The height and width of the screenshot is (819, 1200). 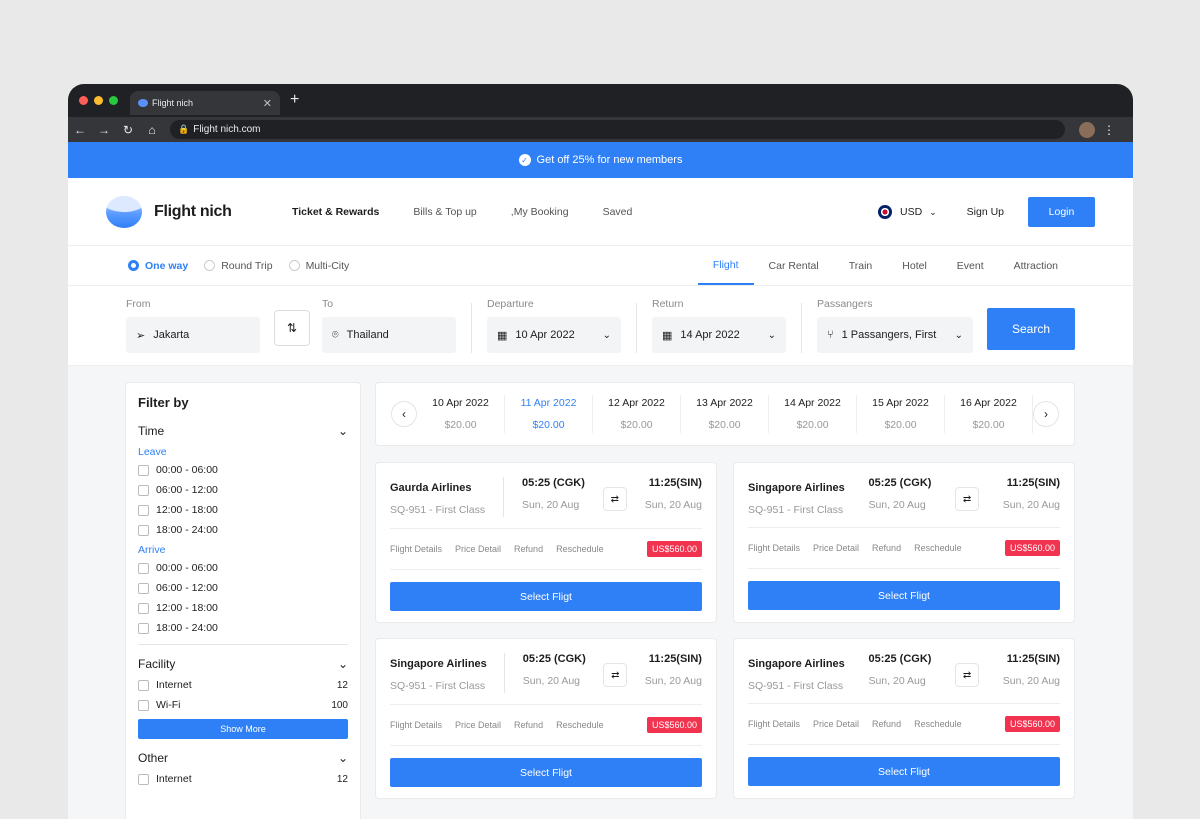 I want to click on tab-event: Event, so click(x=970, y=265).